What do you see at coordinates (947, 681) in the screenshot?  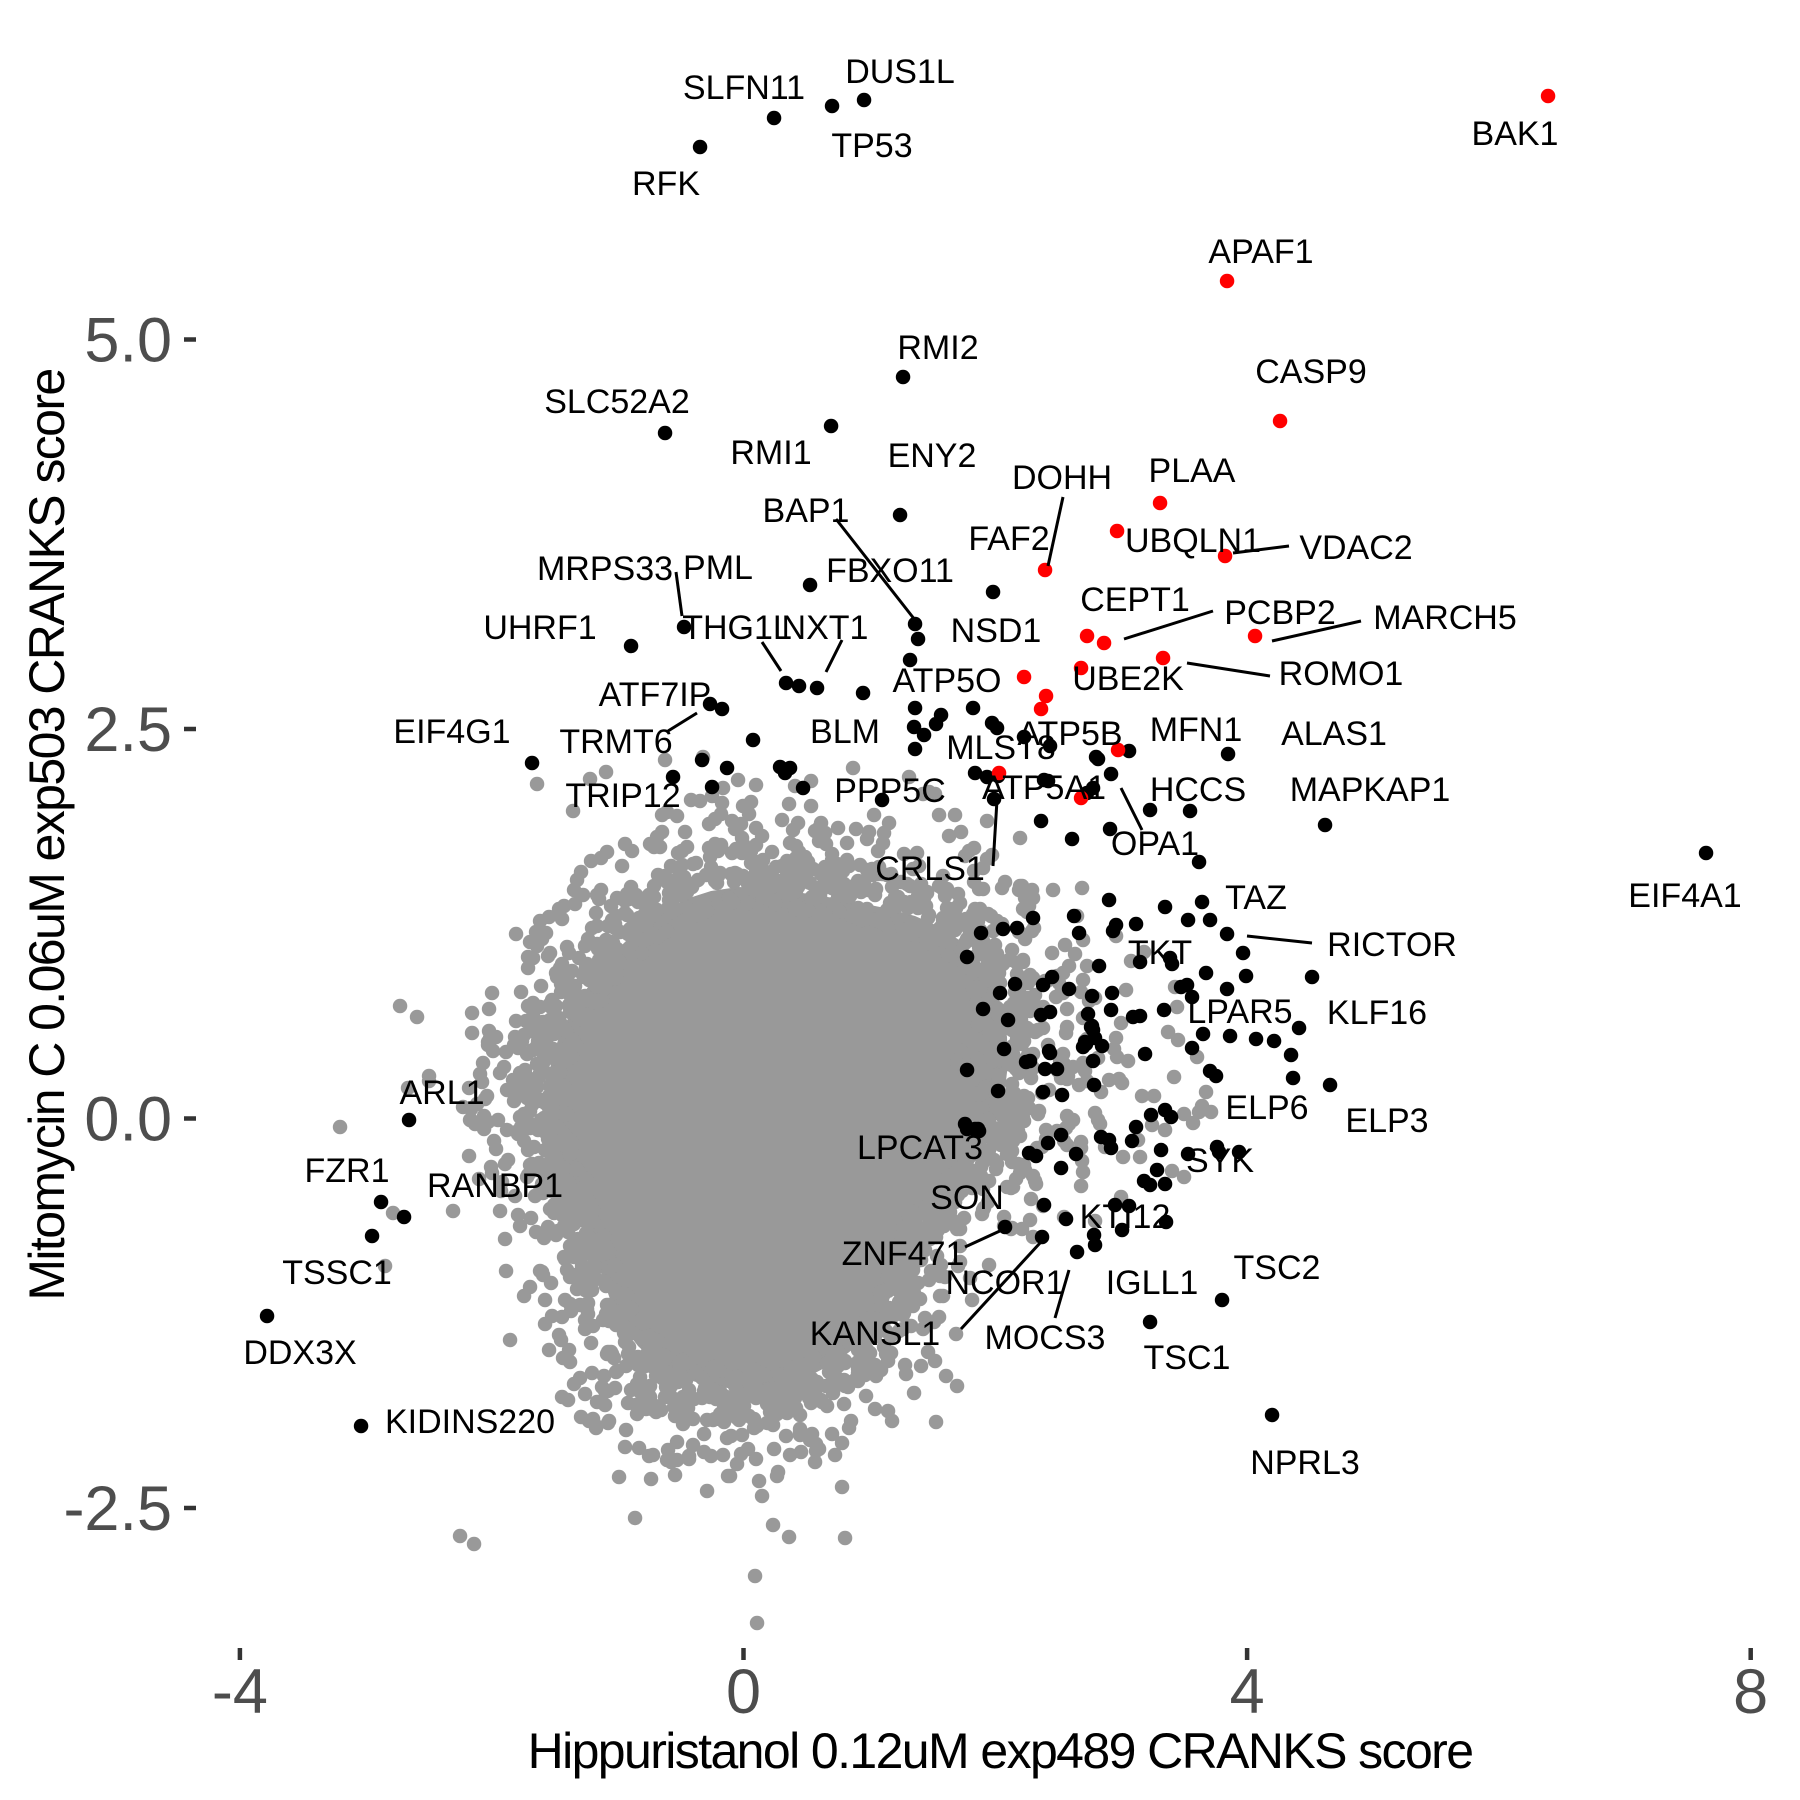 I see `svg-text: ATP5O` at bounding box center [947, 681].